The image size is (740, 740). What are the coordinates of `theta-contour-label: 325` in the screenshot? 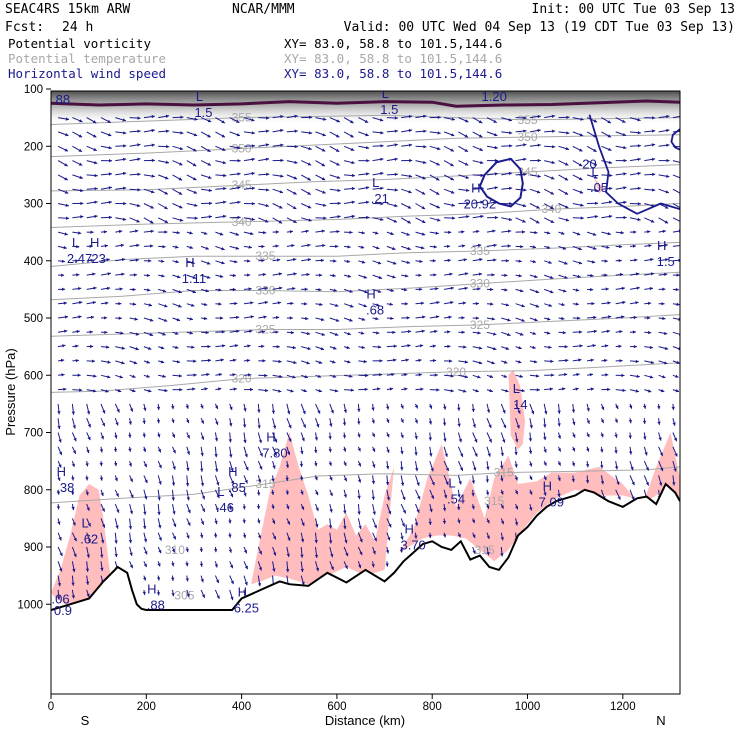 It's located at (265, 329).